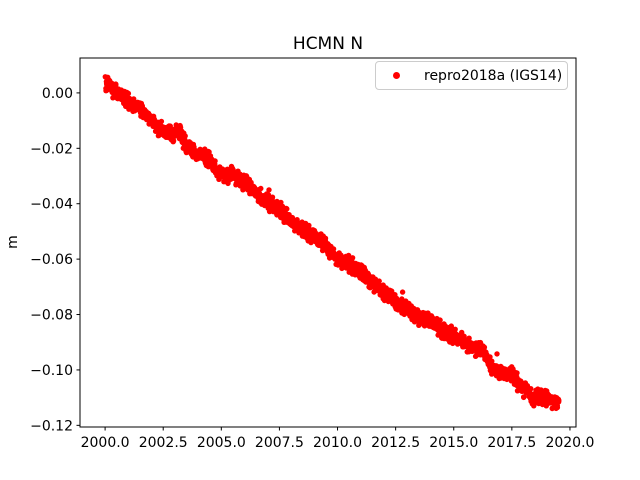  Describe the element at coordinates (328, 44) in the screenshot. I see `chart-title: HCMN N` at that location.